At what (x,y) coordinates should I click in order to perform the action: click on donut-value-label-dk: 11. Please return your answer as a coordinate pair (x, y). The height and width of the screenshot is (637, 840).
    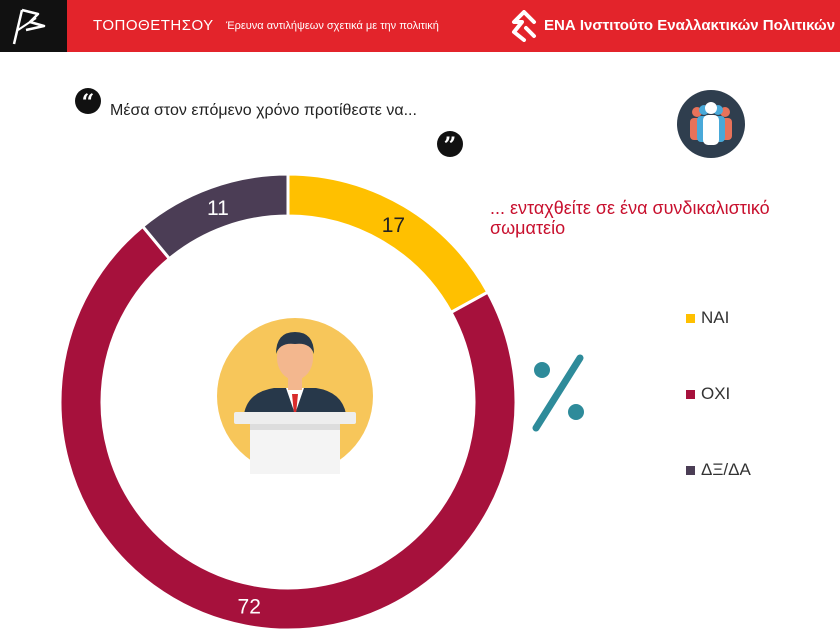
    Looking at the image, I should click on (218, 208).